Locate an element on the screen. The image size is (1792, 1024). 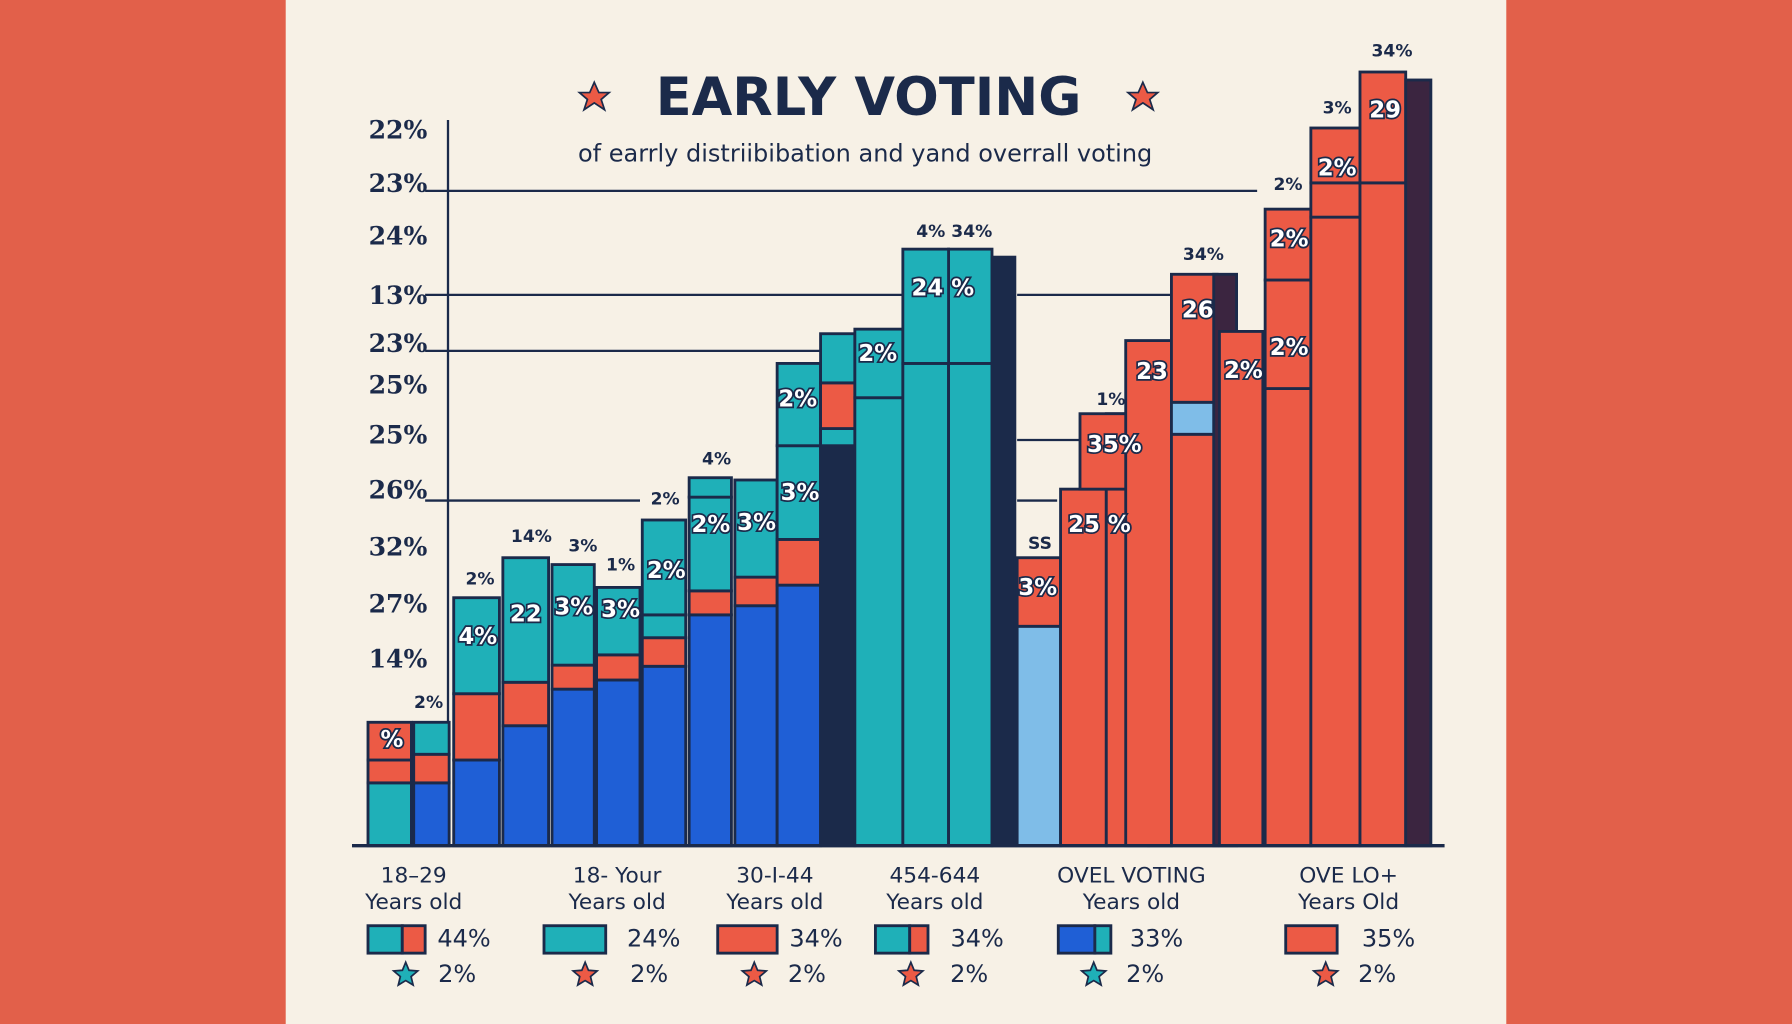
bar-label: 4% is located at coordinates (477, 637).